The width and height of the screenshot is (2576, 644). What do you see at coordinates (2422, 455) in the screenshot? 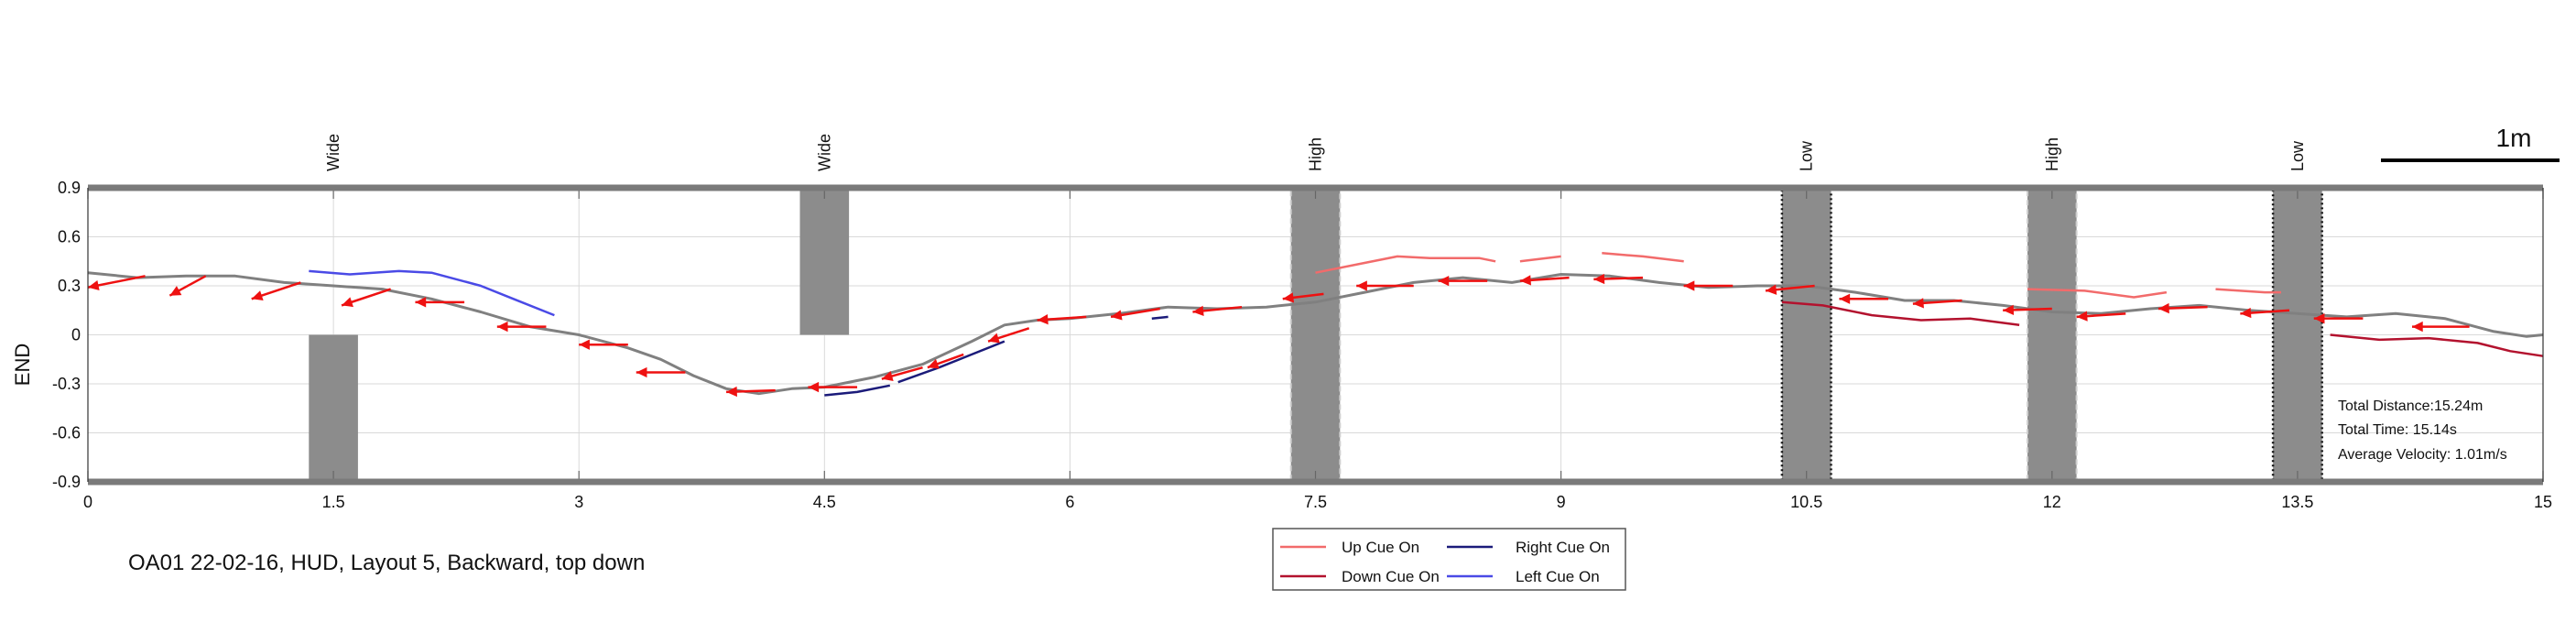
I see `average-velocity: Average Velocity: 1.01m/s` at bounding box center [2422, 455].